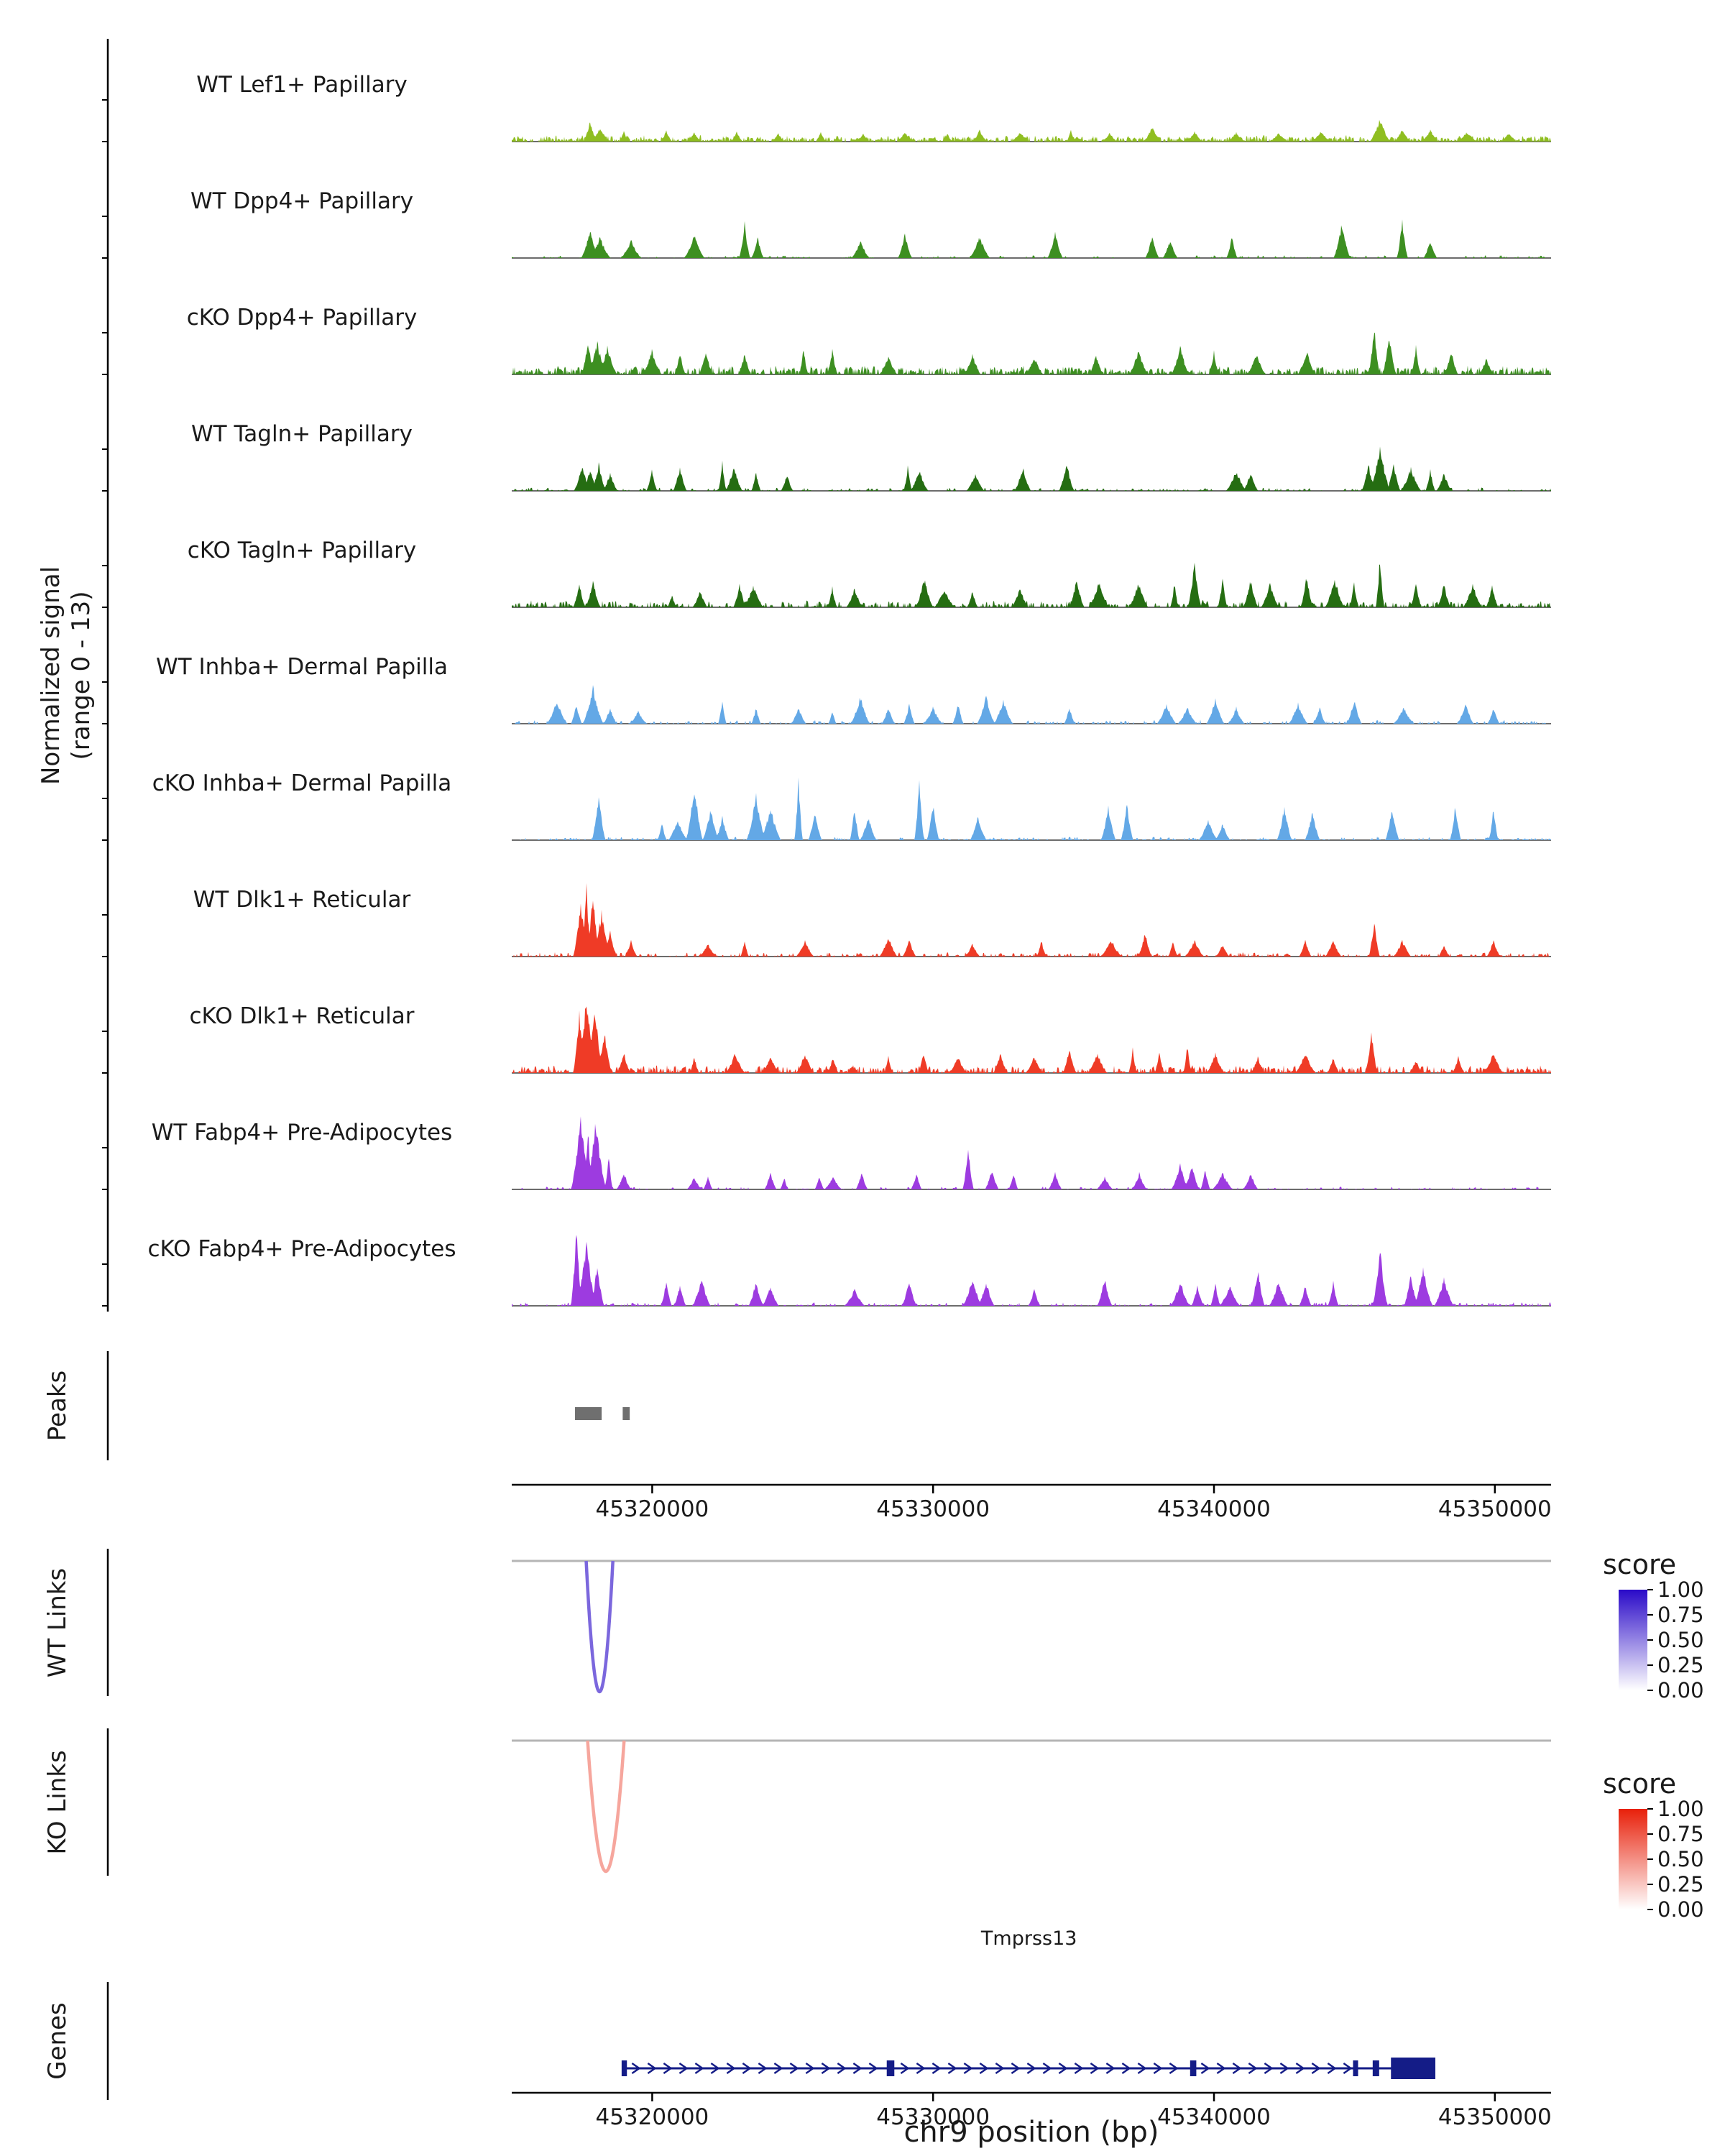 This screenshot has height=2156, width=1725. What do you see at coordinates (302, 783) in the screenshot?
I see `track-label: cKO Inhba+ Dermal Papilla` at bounding box center [302, 783].